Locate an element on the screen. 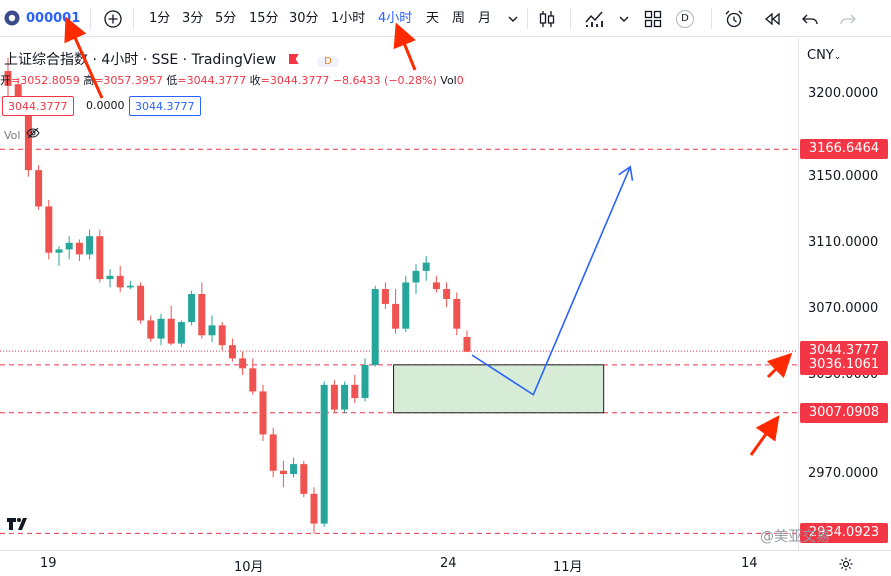 This screenshot has height=576, width=891. ohlc-open: =3052.8059 is located at coordinates (45, 80).